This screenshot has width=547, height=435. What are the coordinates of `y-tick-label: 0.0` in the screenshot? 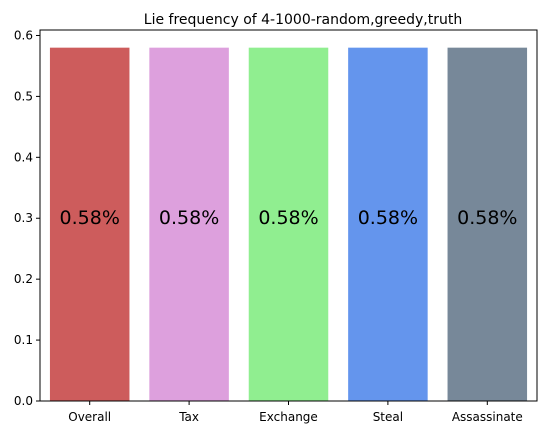 It's located at (23, 401).